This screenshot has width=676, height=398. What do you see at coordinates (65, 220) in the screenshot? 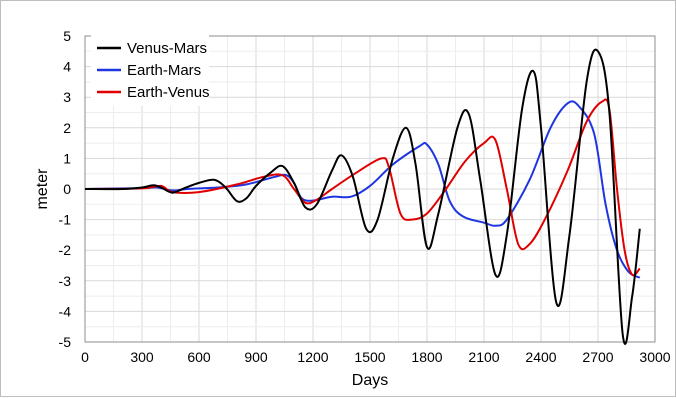
I see `y-tick-label: -1` at bounding box center [65, 220].